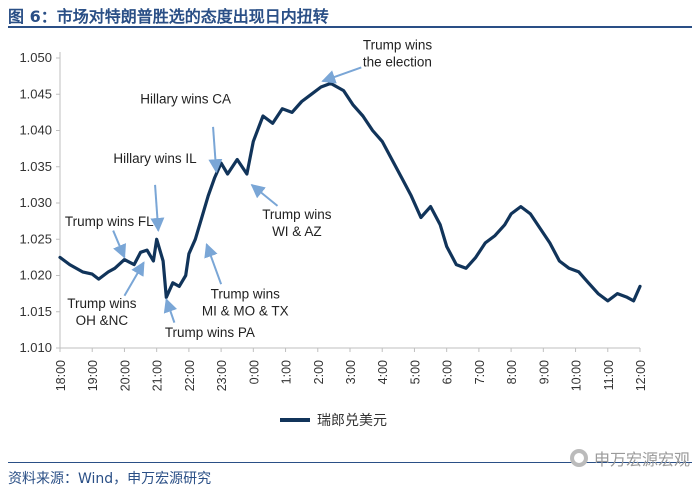 Image resolution: width=700 pixels, height=489 pixels. I want to click on source-note: 资料来源：Wind，申万宏源研究, so click(110, 479).